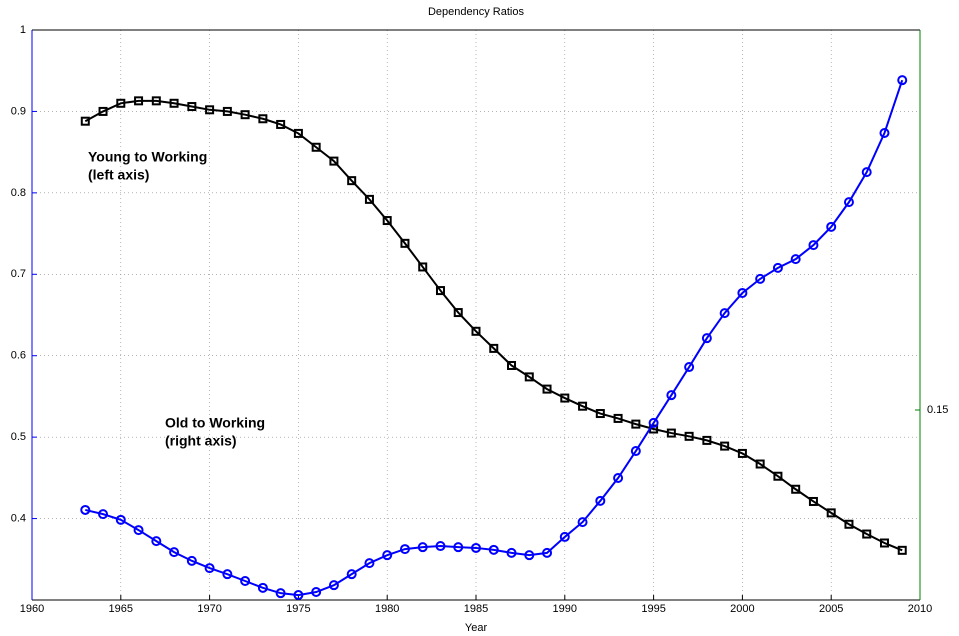 This screenshot has height=636, width=959. What do you see at coordinates (476, 12) in the screenshot?
I see `chart-title: Dependency Ratios` at bounding box center [476, 12].